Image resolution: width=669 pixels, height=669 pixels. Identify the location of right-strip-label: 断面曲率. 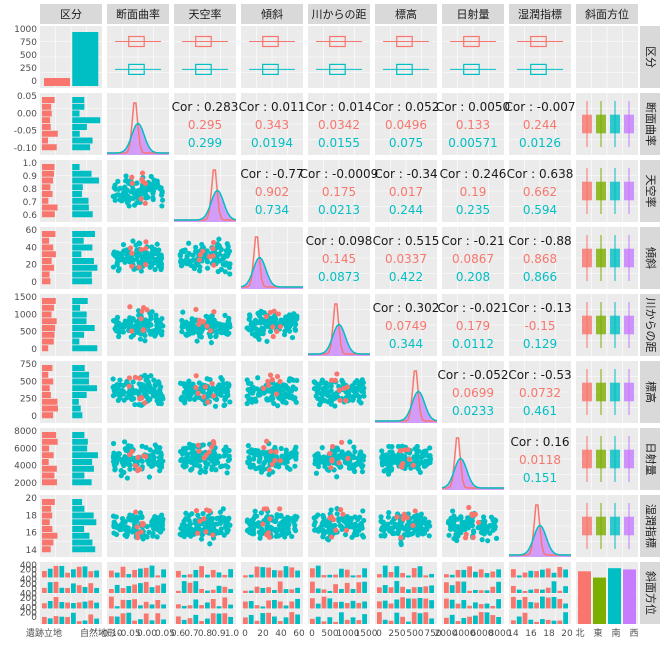
(651, 124).